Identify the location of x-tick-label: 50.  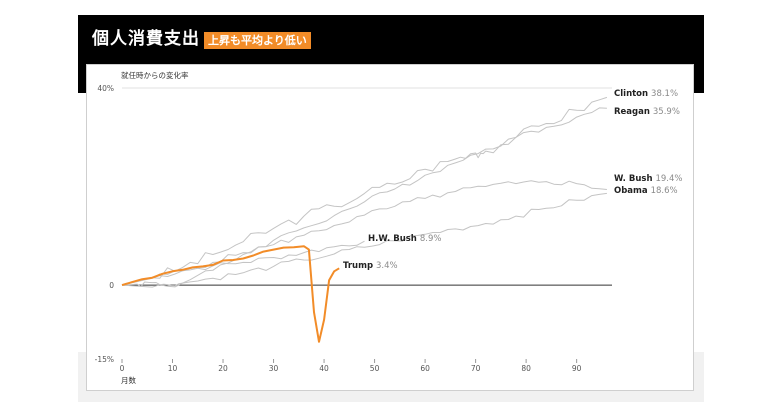
(375, 368).